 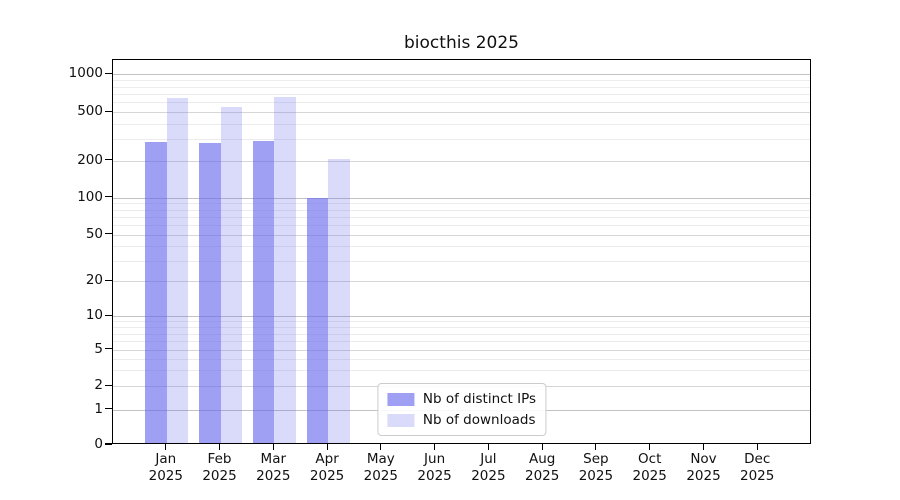 I want to click on legend-label-distinct-ips: Nb of distinct IPs, so click(x=479, y=399).